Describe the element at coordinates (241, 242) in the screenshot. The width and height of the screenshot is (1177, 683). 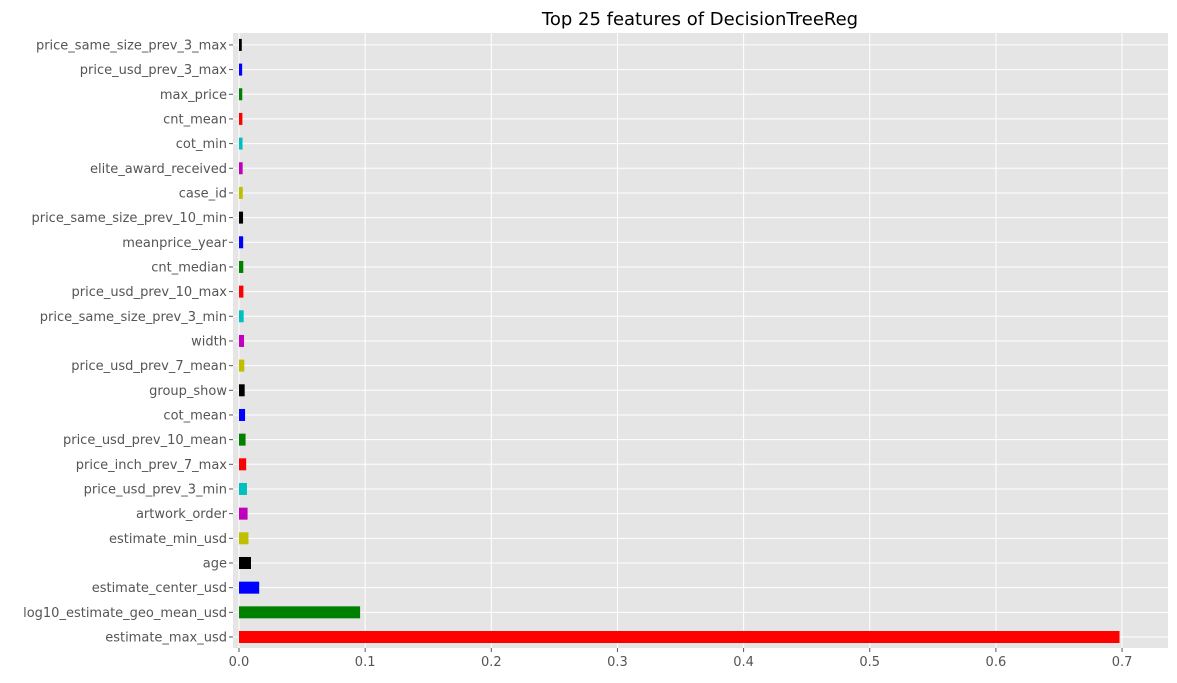
I see `bar-meanprice_year` at that location.